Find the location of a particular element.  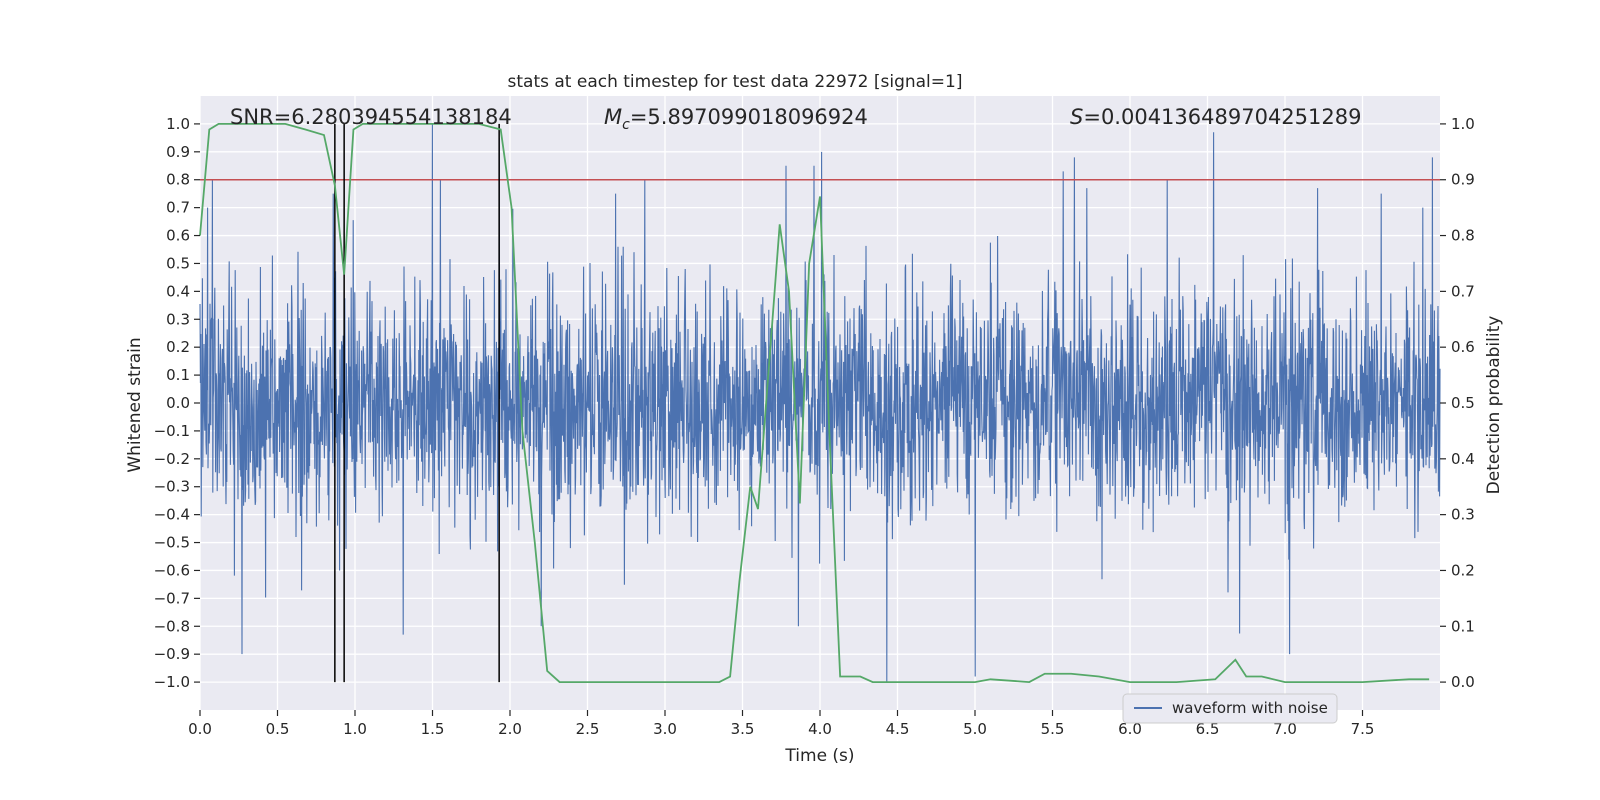

legend: waveform with noise is located at coordinates (1230, 708).